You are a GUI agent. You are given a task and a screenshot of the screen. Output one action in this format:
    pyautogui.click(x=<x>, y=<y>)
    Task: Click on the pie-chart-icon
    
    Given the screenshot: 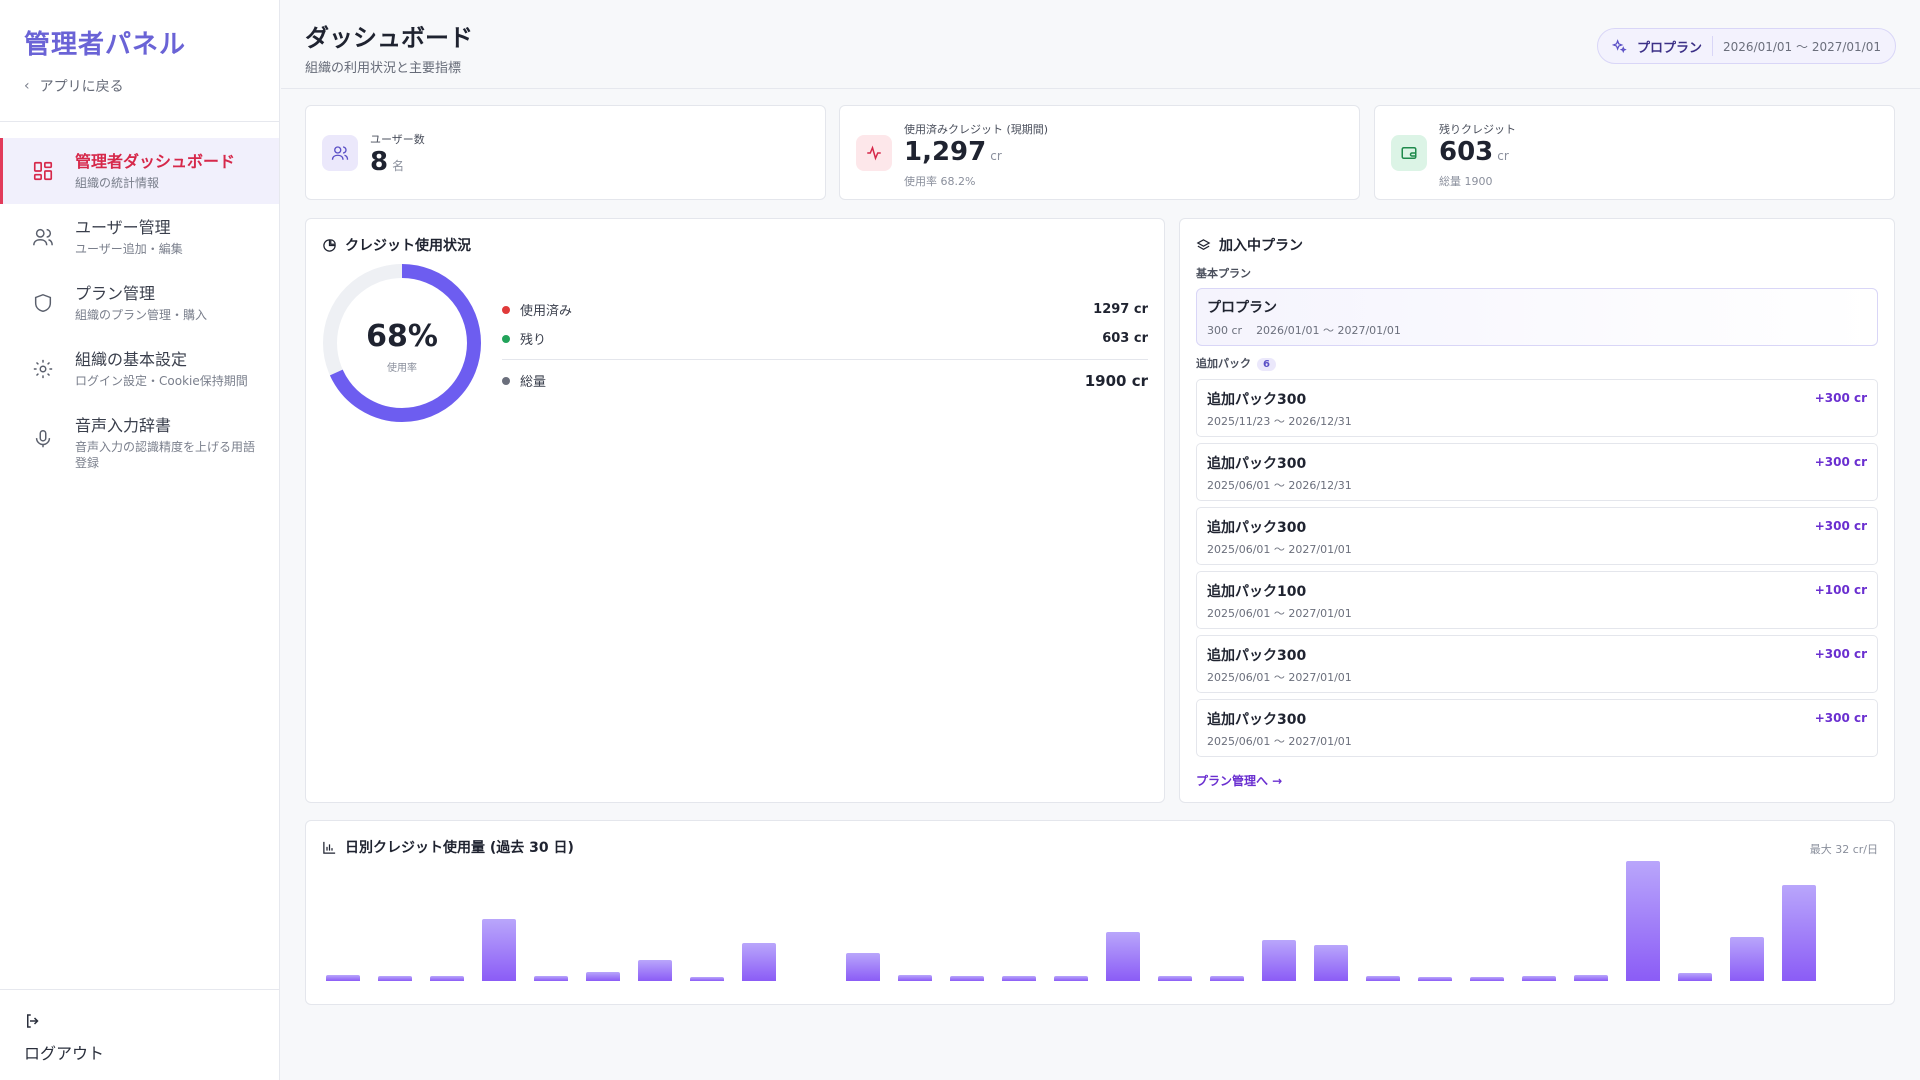 What is the action you would take?
    pyautogui.click(x=329, y=245)
    